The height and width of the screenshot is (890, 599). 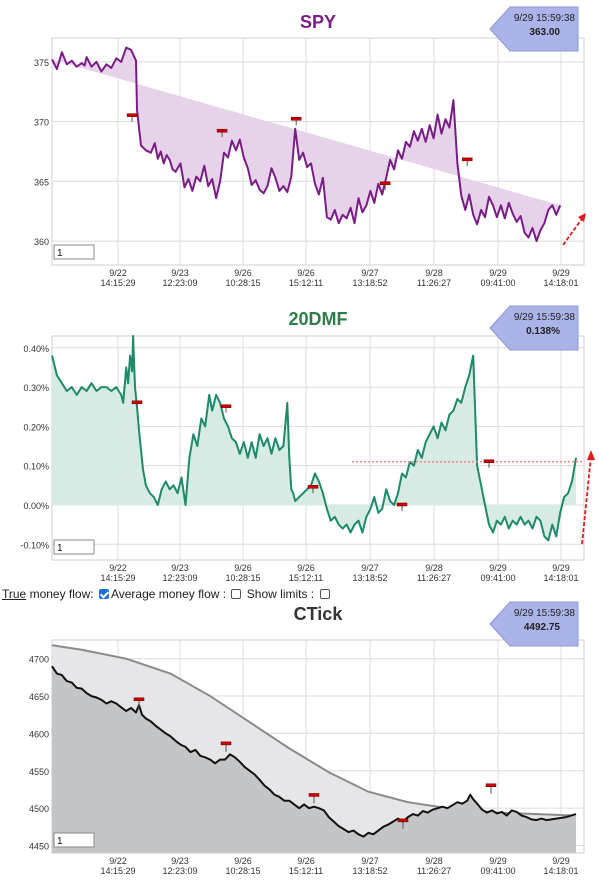 I want to click on ctick-input, so click(x=74, y=840).